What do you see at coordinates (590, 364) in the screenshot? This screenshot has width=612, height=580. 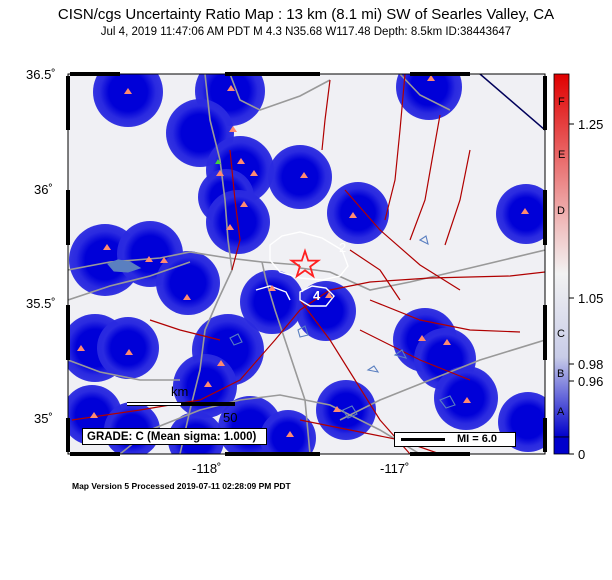 I see `colorbar-tick: 0.98` at bounding box center [590, 364].